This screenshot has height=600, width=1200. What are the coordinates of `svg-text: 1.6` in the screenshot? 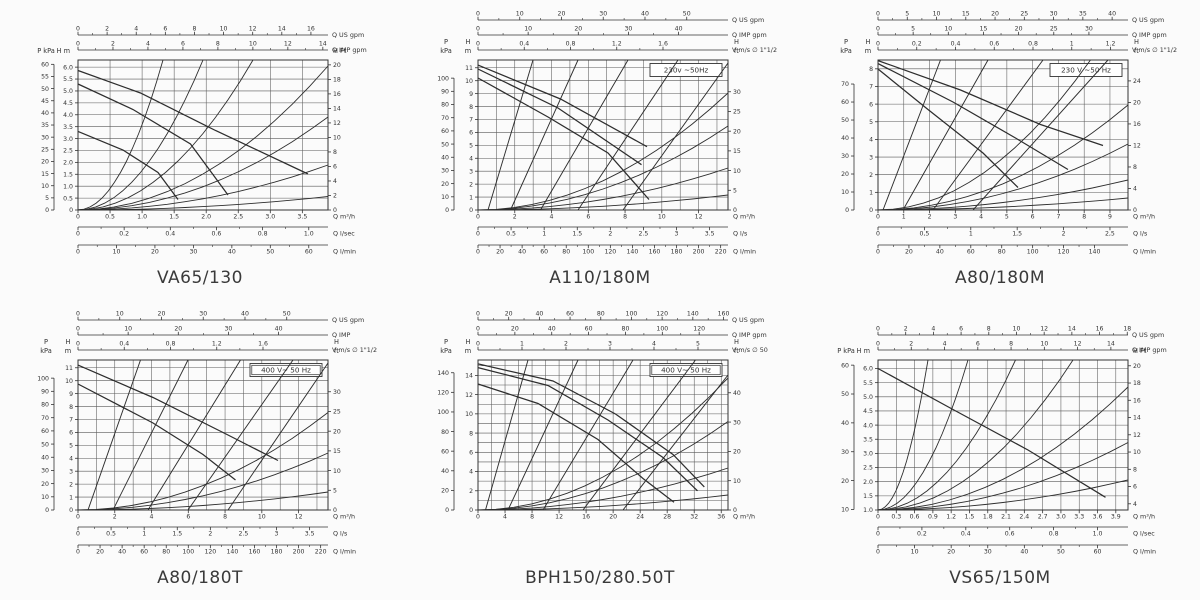 It's located at (263, 344).